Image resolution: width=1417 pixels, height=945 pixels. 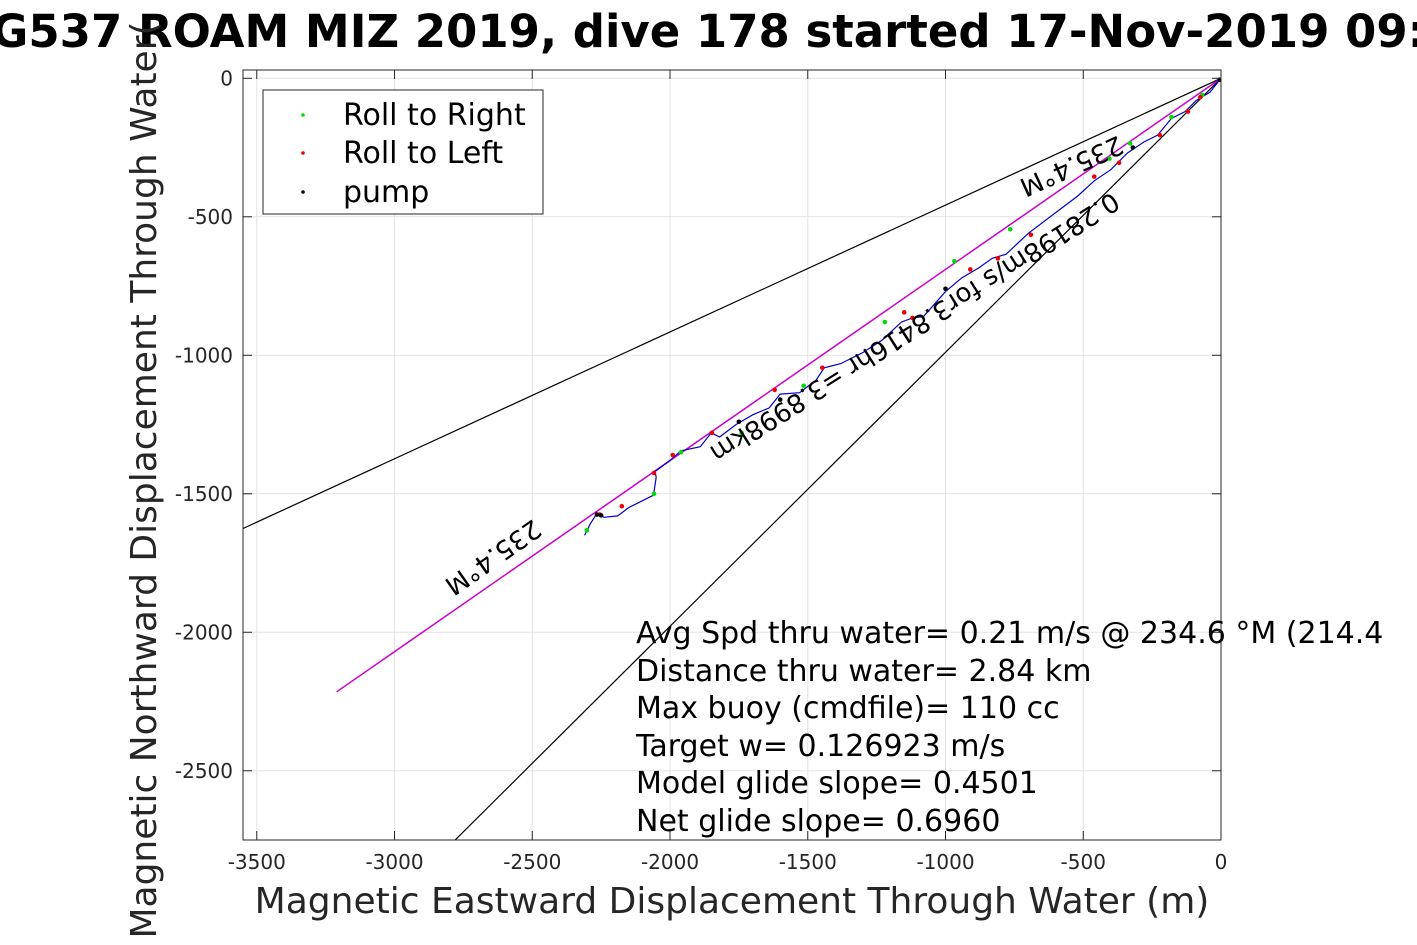 I want to click on legend-label-pump: pump, so click(x=386, y=192).